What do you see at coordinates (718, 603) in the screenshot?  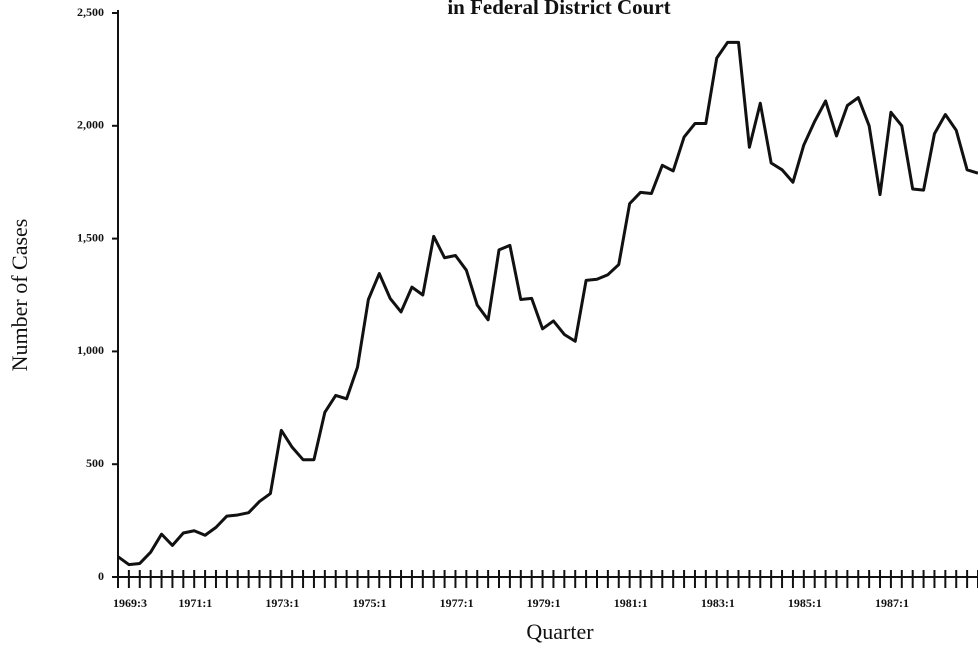 I see `x-tick-label: 1983:1` at bounding box center [718, 603].